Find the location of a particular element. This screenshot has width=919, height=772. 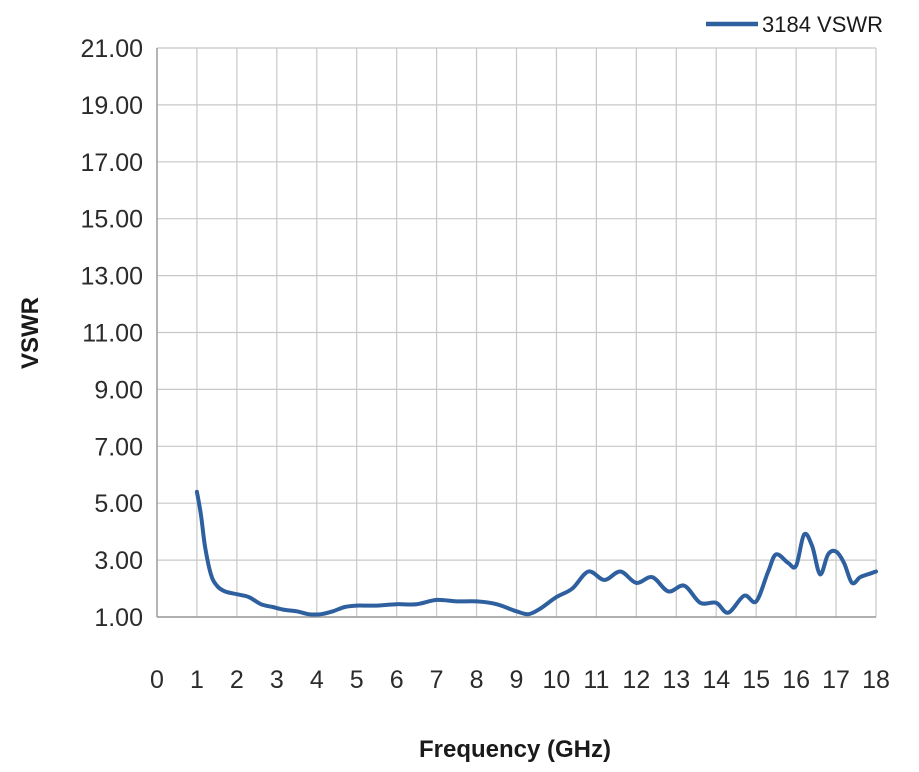

x-tick-label: 1 is located at coordinates (197, 680).